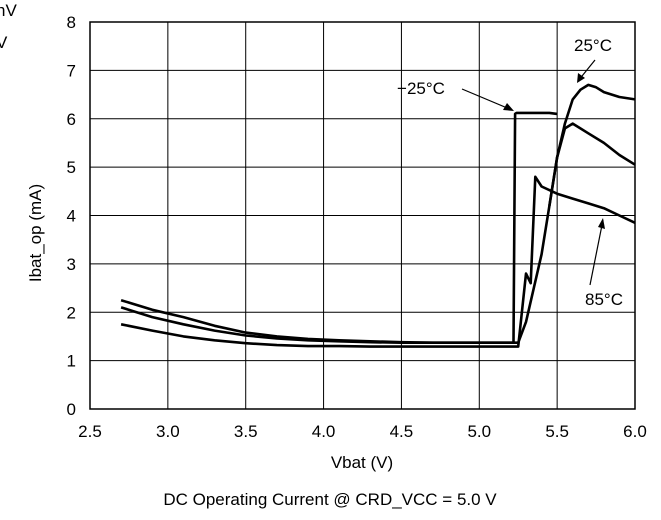  I want to click on y-tick-label: 0, so click(71, 409).